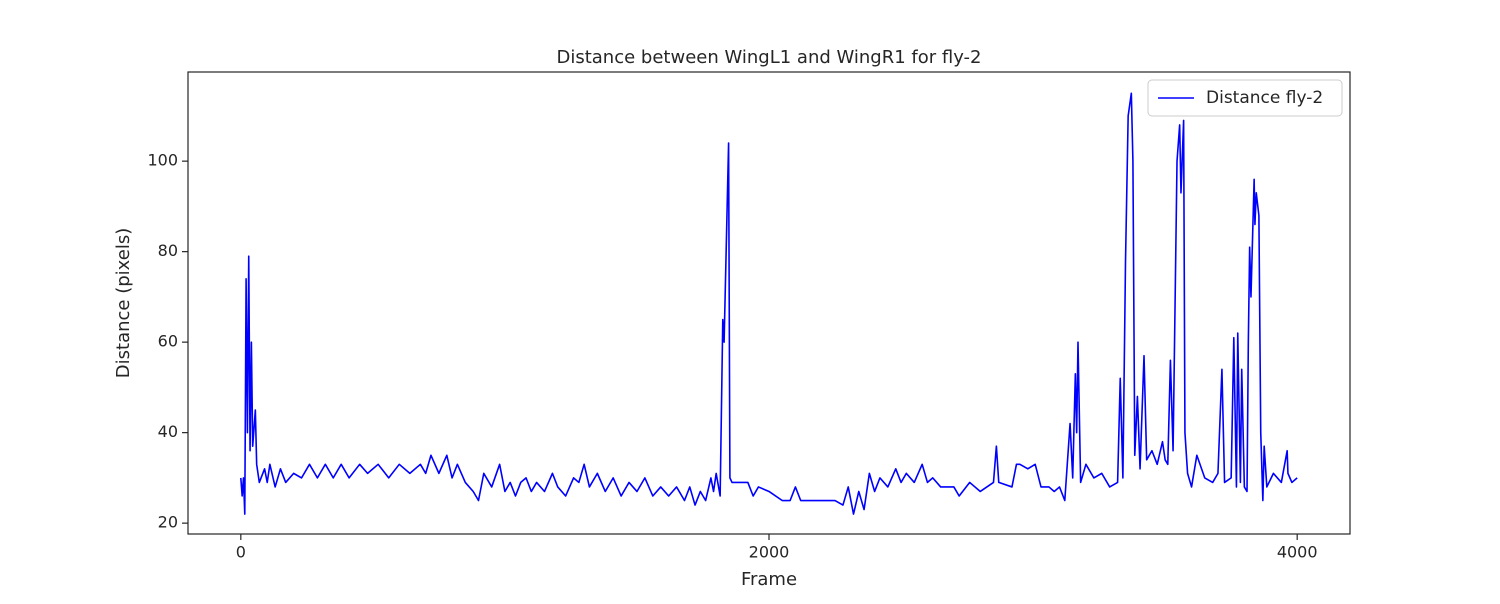 This screenshot has width=1500, height=604. What do you see at coordinates (168, 250) in the screenshot?
I see `y-tick-label: 80` at bounding box center [168, 250].